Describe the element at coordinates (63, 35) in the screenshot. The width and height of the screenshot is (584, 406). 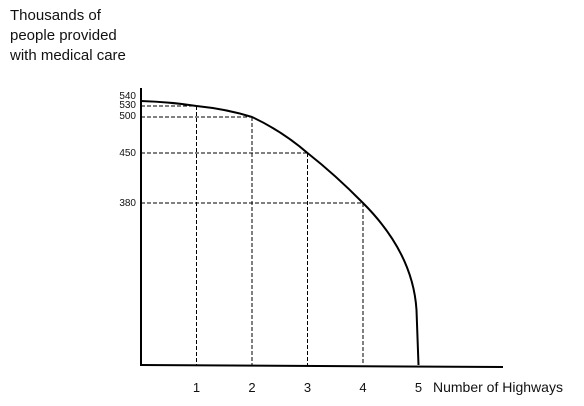
I see `y-axis-label-line-2: people provided` at that location.